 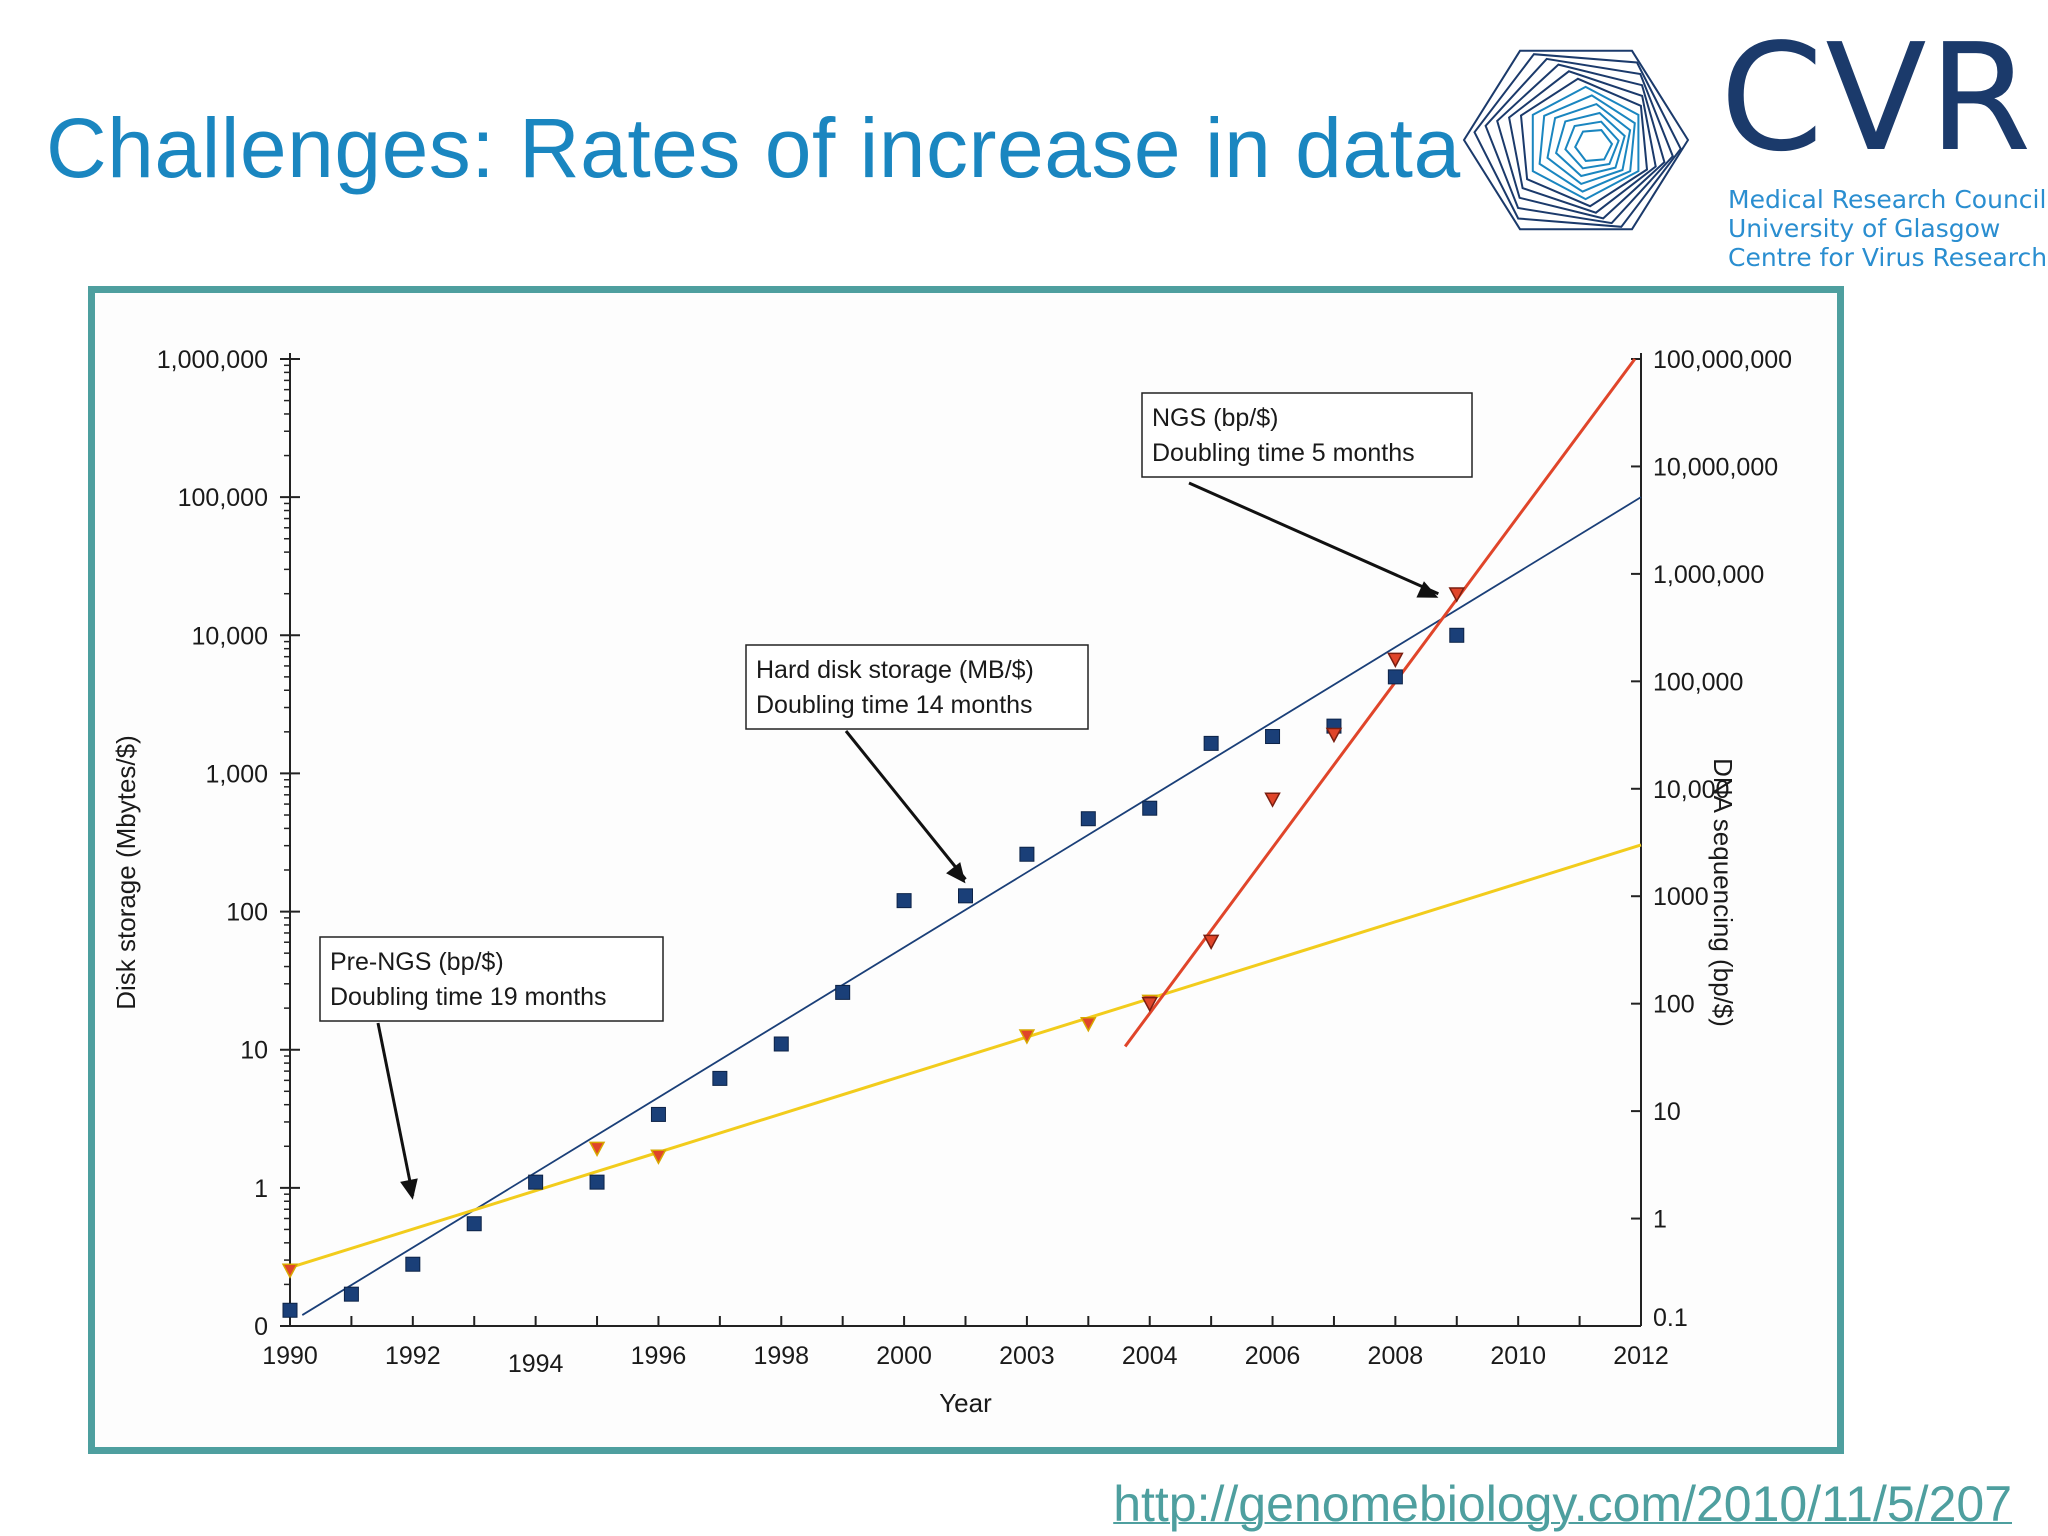 What do you see at coordinates (1698, 682) in the screenshot?
I see `right-tick-label: 100,000` at bounding box center [1698, 682].